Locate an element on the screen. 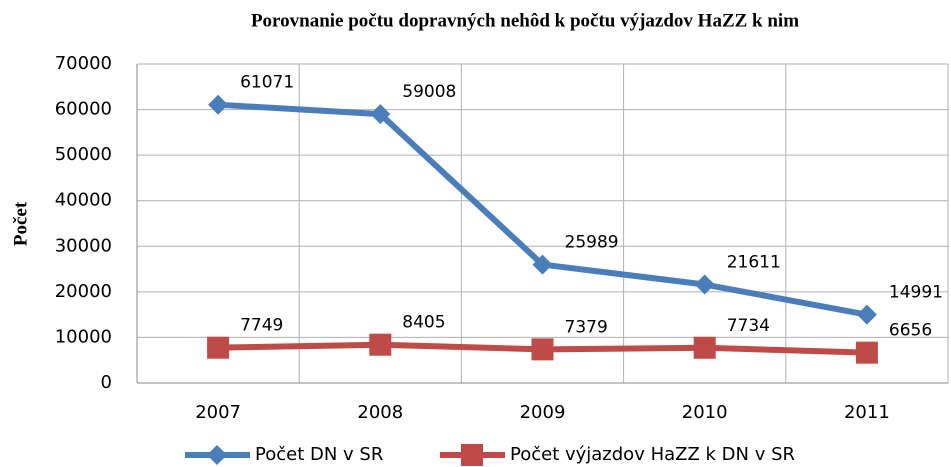 The image size is (951, 467). x-tick-label: 2011 is located at coordinates (867, 412).